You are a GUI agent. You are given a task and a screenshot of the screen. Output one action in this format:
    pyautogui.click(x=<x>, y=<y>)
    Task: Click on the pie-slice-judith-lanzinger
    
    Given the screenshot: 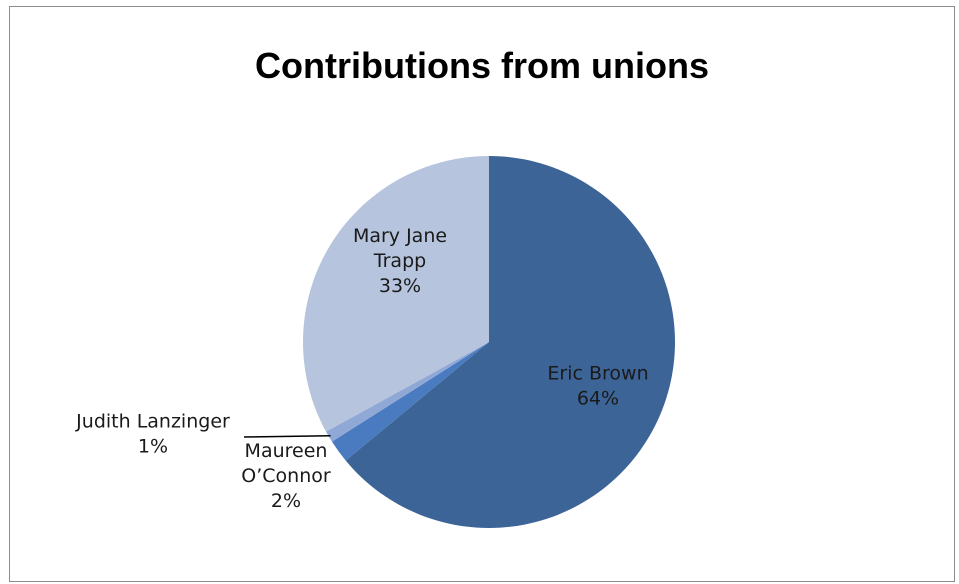 What is the action you would take?
    pyautogui.click(x=407, y=392)
    